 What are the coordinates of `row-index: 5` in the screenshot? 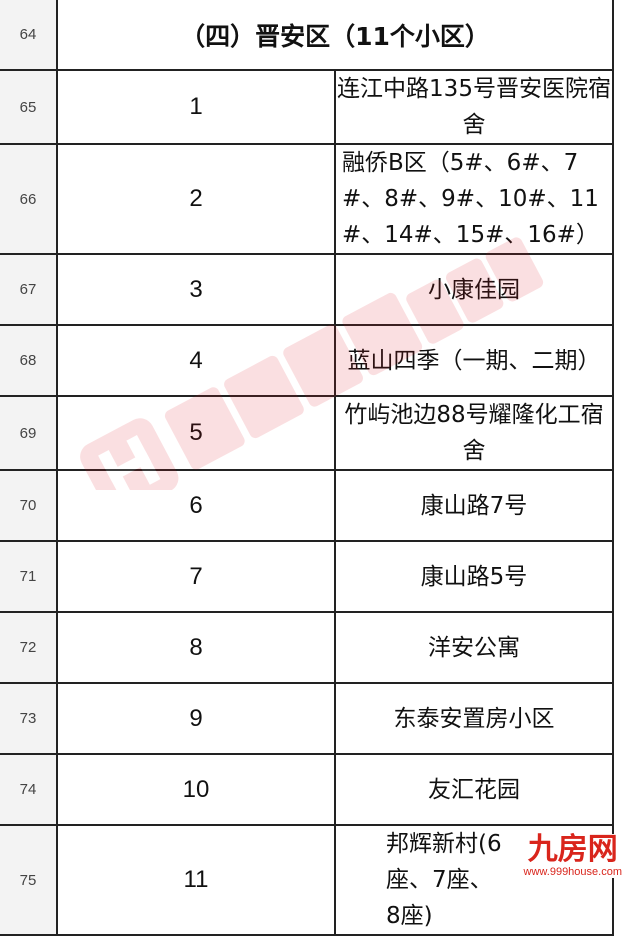 It's located at (196, 433).